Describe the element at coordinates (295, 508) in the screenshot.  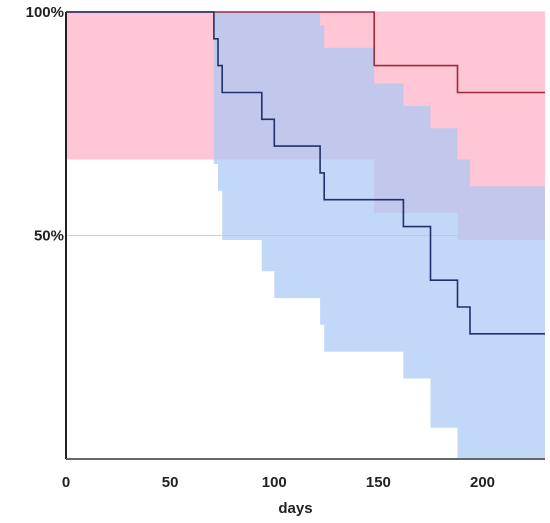
I see `x-axis-label: days` at that location.